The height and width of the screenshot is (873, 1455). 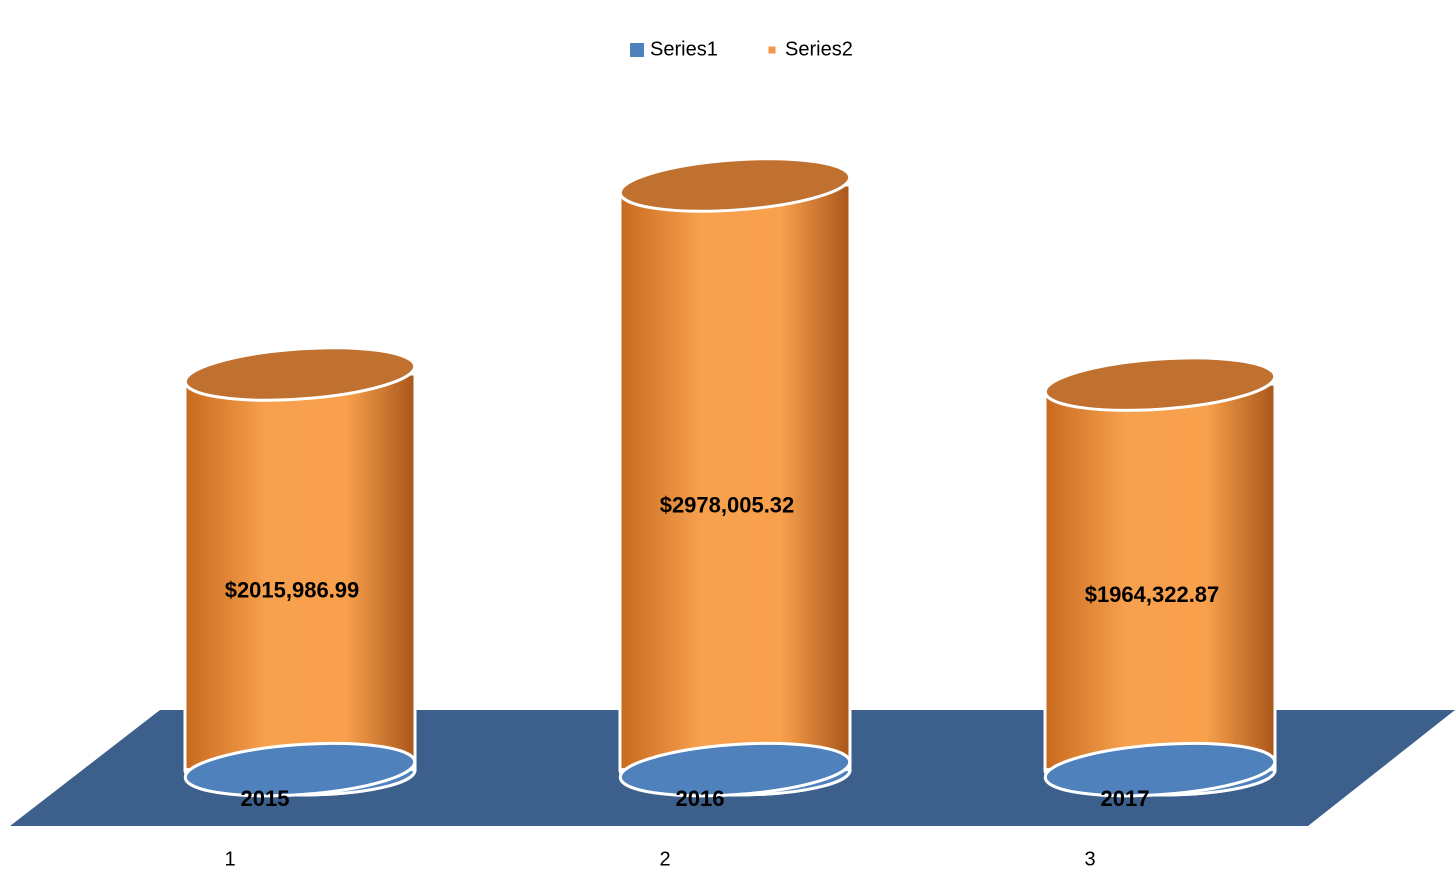 What do you see at coordinates (1089, 859) in the screenshot?
I see `x-tick-label: 3` at bounding box center [1089, 859].